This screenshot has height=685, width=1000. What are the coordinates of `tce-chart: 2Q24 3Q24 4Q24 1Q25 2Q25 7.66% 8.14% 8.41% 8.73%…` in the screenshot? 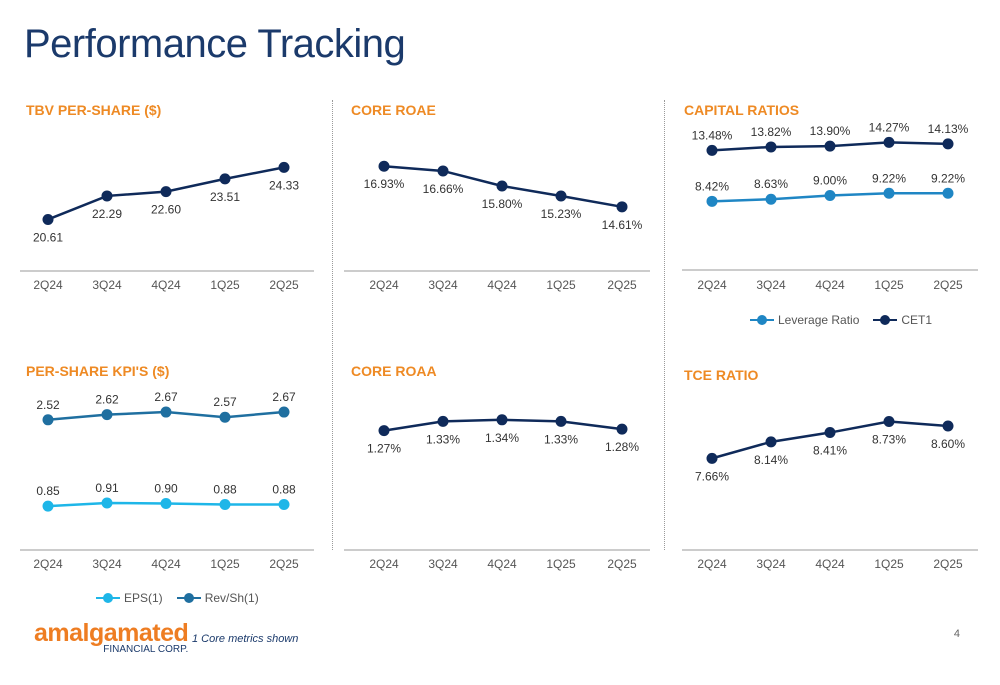 It's located at (830, 493).